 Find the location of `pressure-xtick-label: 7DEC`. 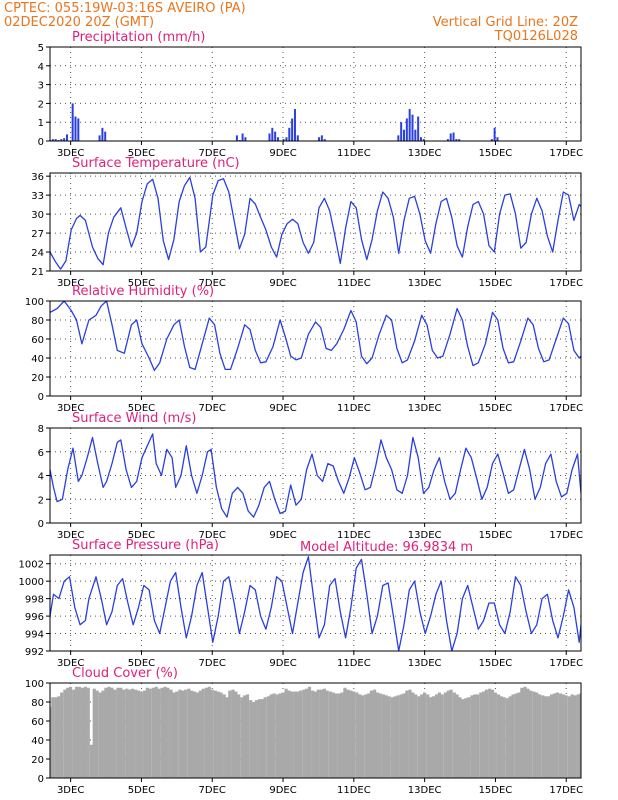

pressure-xtick-label: 7DEC is located at coordinates (212, 663).